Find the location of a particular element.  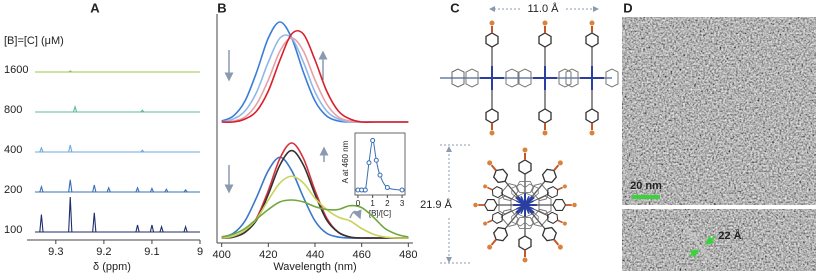

x-tick-label: 440 is located at coordinates (315, 255).